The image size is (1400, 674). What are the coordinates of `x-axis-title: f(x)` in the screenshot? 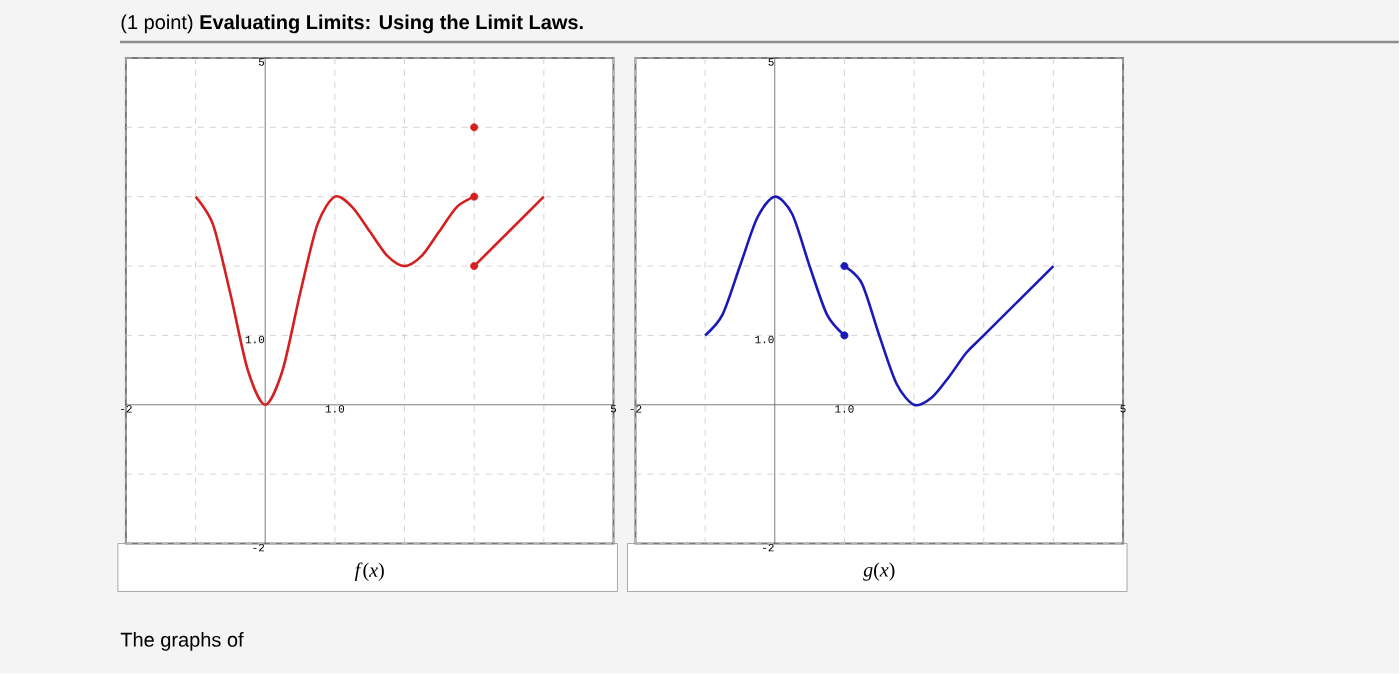 It's located at (369, 572).